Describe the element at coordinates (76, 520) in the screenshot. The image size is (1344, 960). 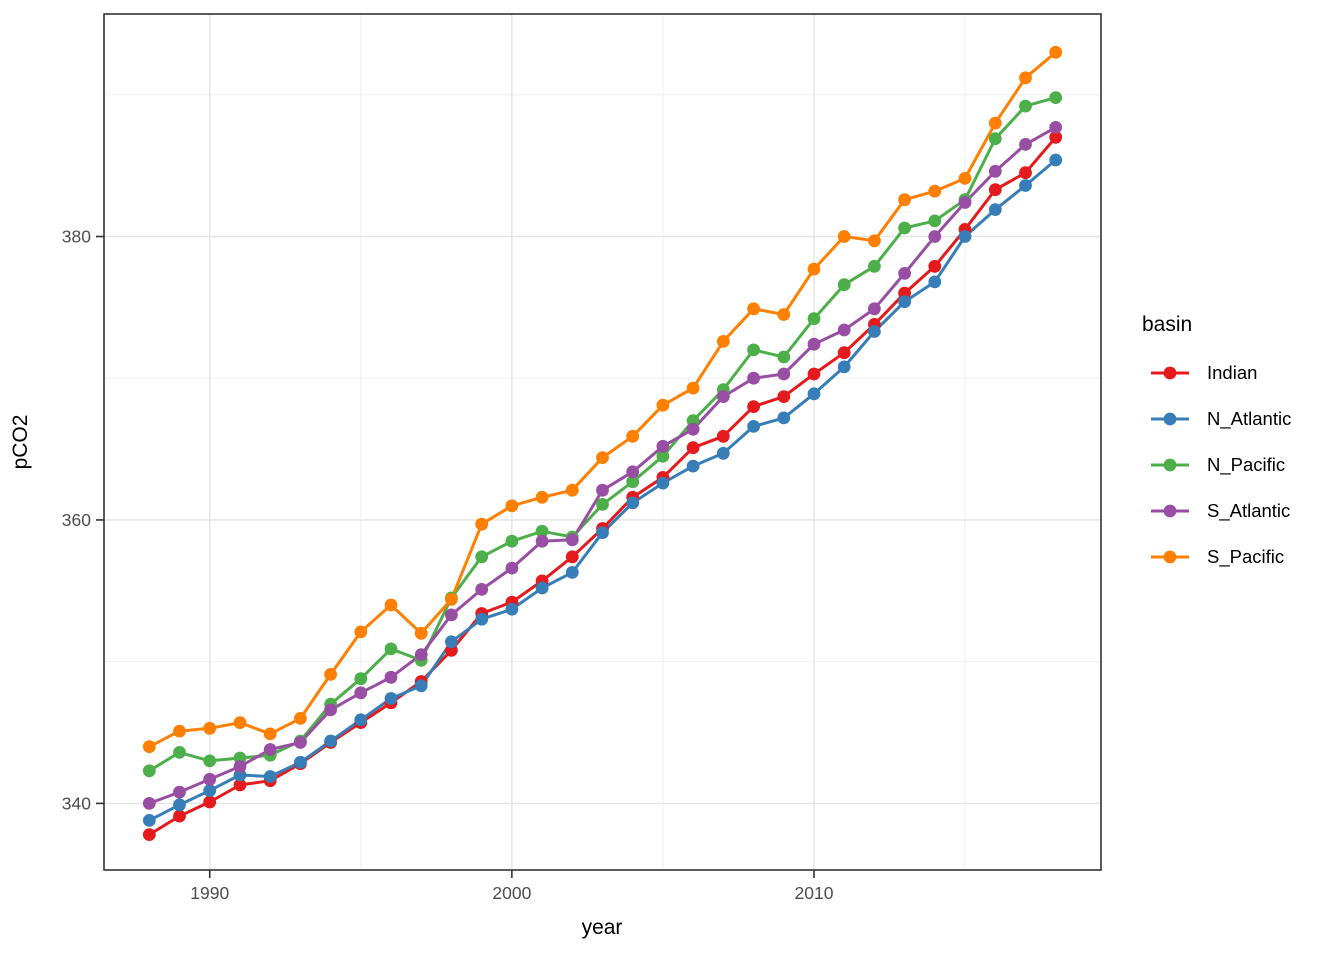
I see `y-tick-label-360: 360` at that location.